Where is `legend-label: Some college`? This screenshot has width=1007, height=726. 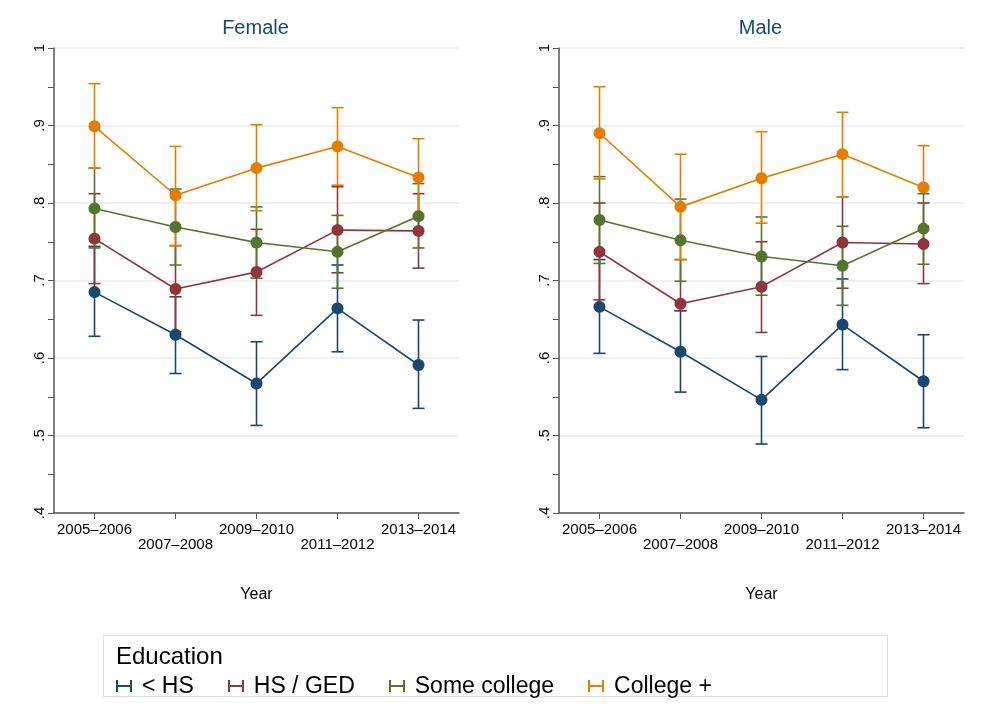 legend-label: Some college is located at coordinates (484, 685).